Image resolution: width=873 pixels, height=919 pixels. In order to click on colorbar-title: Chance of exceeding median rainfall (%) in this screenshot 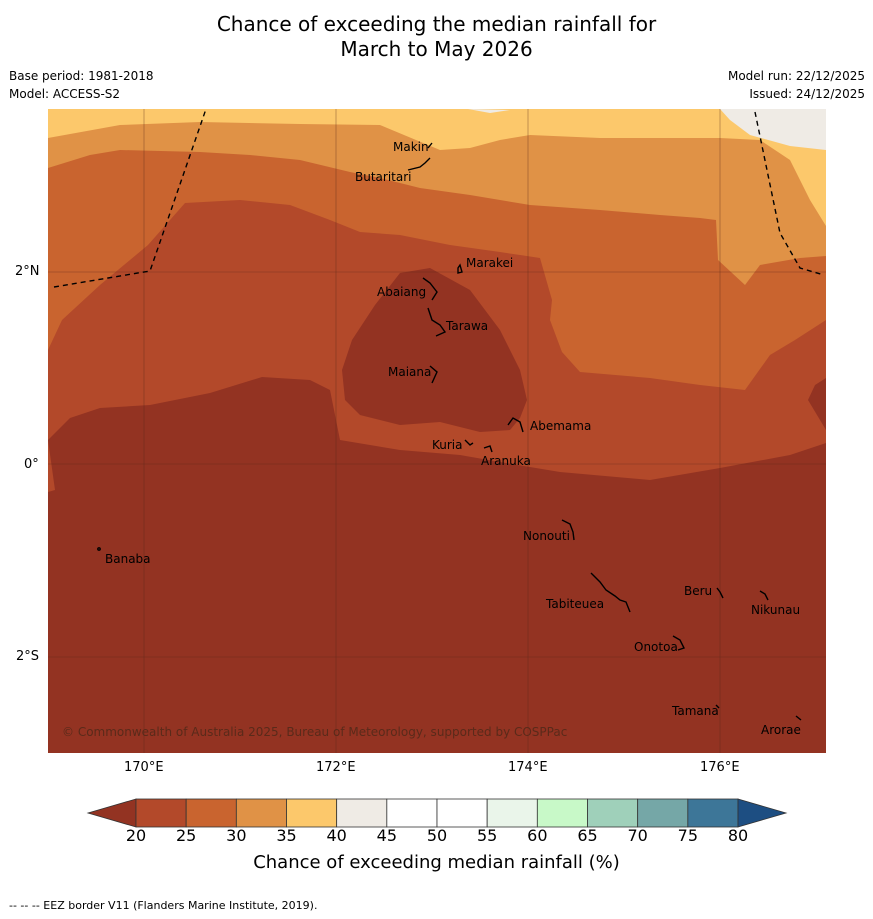, I will do `click(436, 862)`.